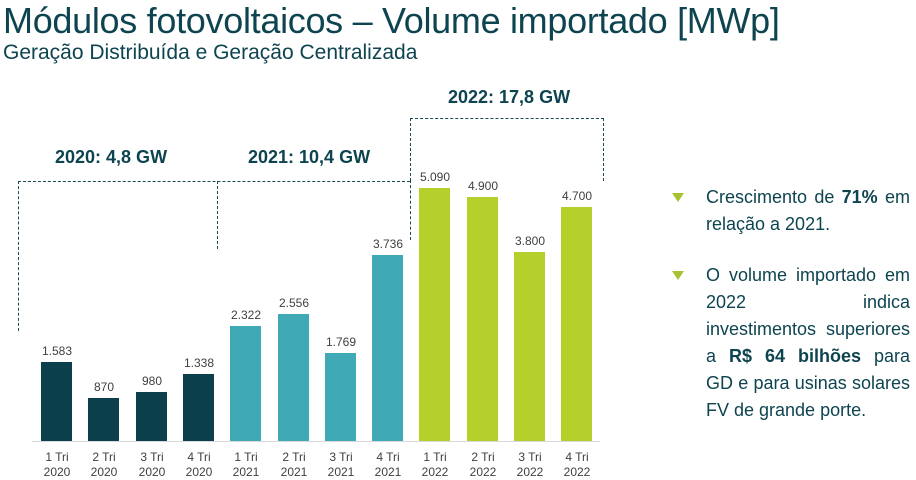 Image resolution: width=916 pixels, height=480 pixels. Describe the element at coordinates (294, 303) in the screenshot. I see `value-label: 2.556` at that location.